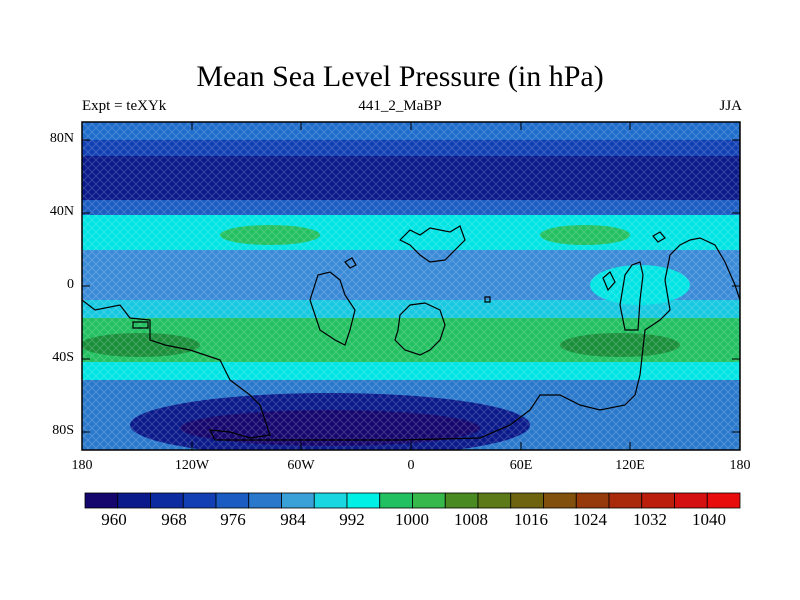 This screenshot has height=600, width=800. I want to click on y-tick-label: 0, so click(70, 284).